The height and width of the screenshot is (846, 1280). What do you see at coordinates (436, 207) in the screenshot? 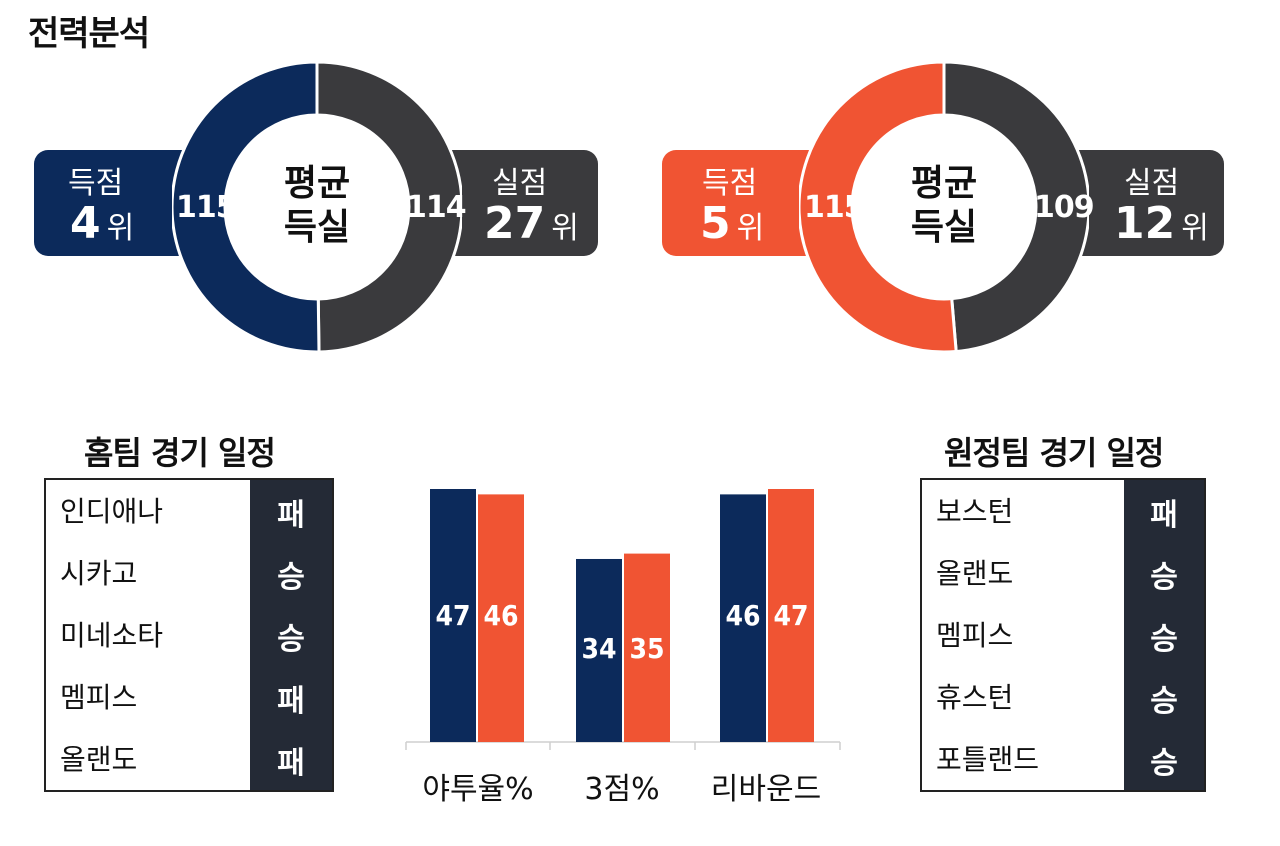
I see `home-donut-allowed-value: 114` at bounding box center [436, 207].